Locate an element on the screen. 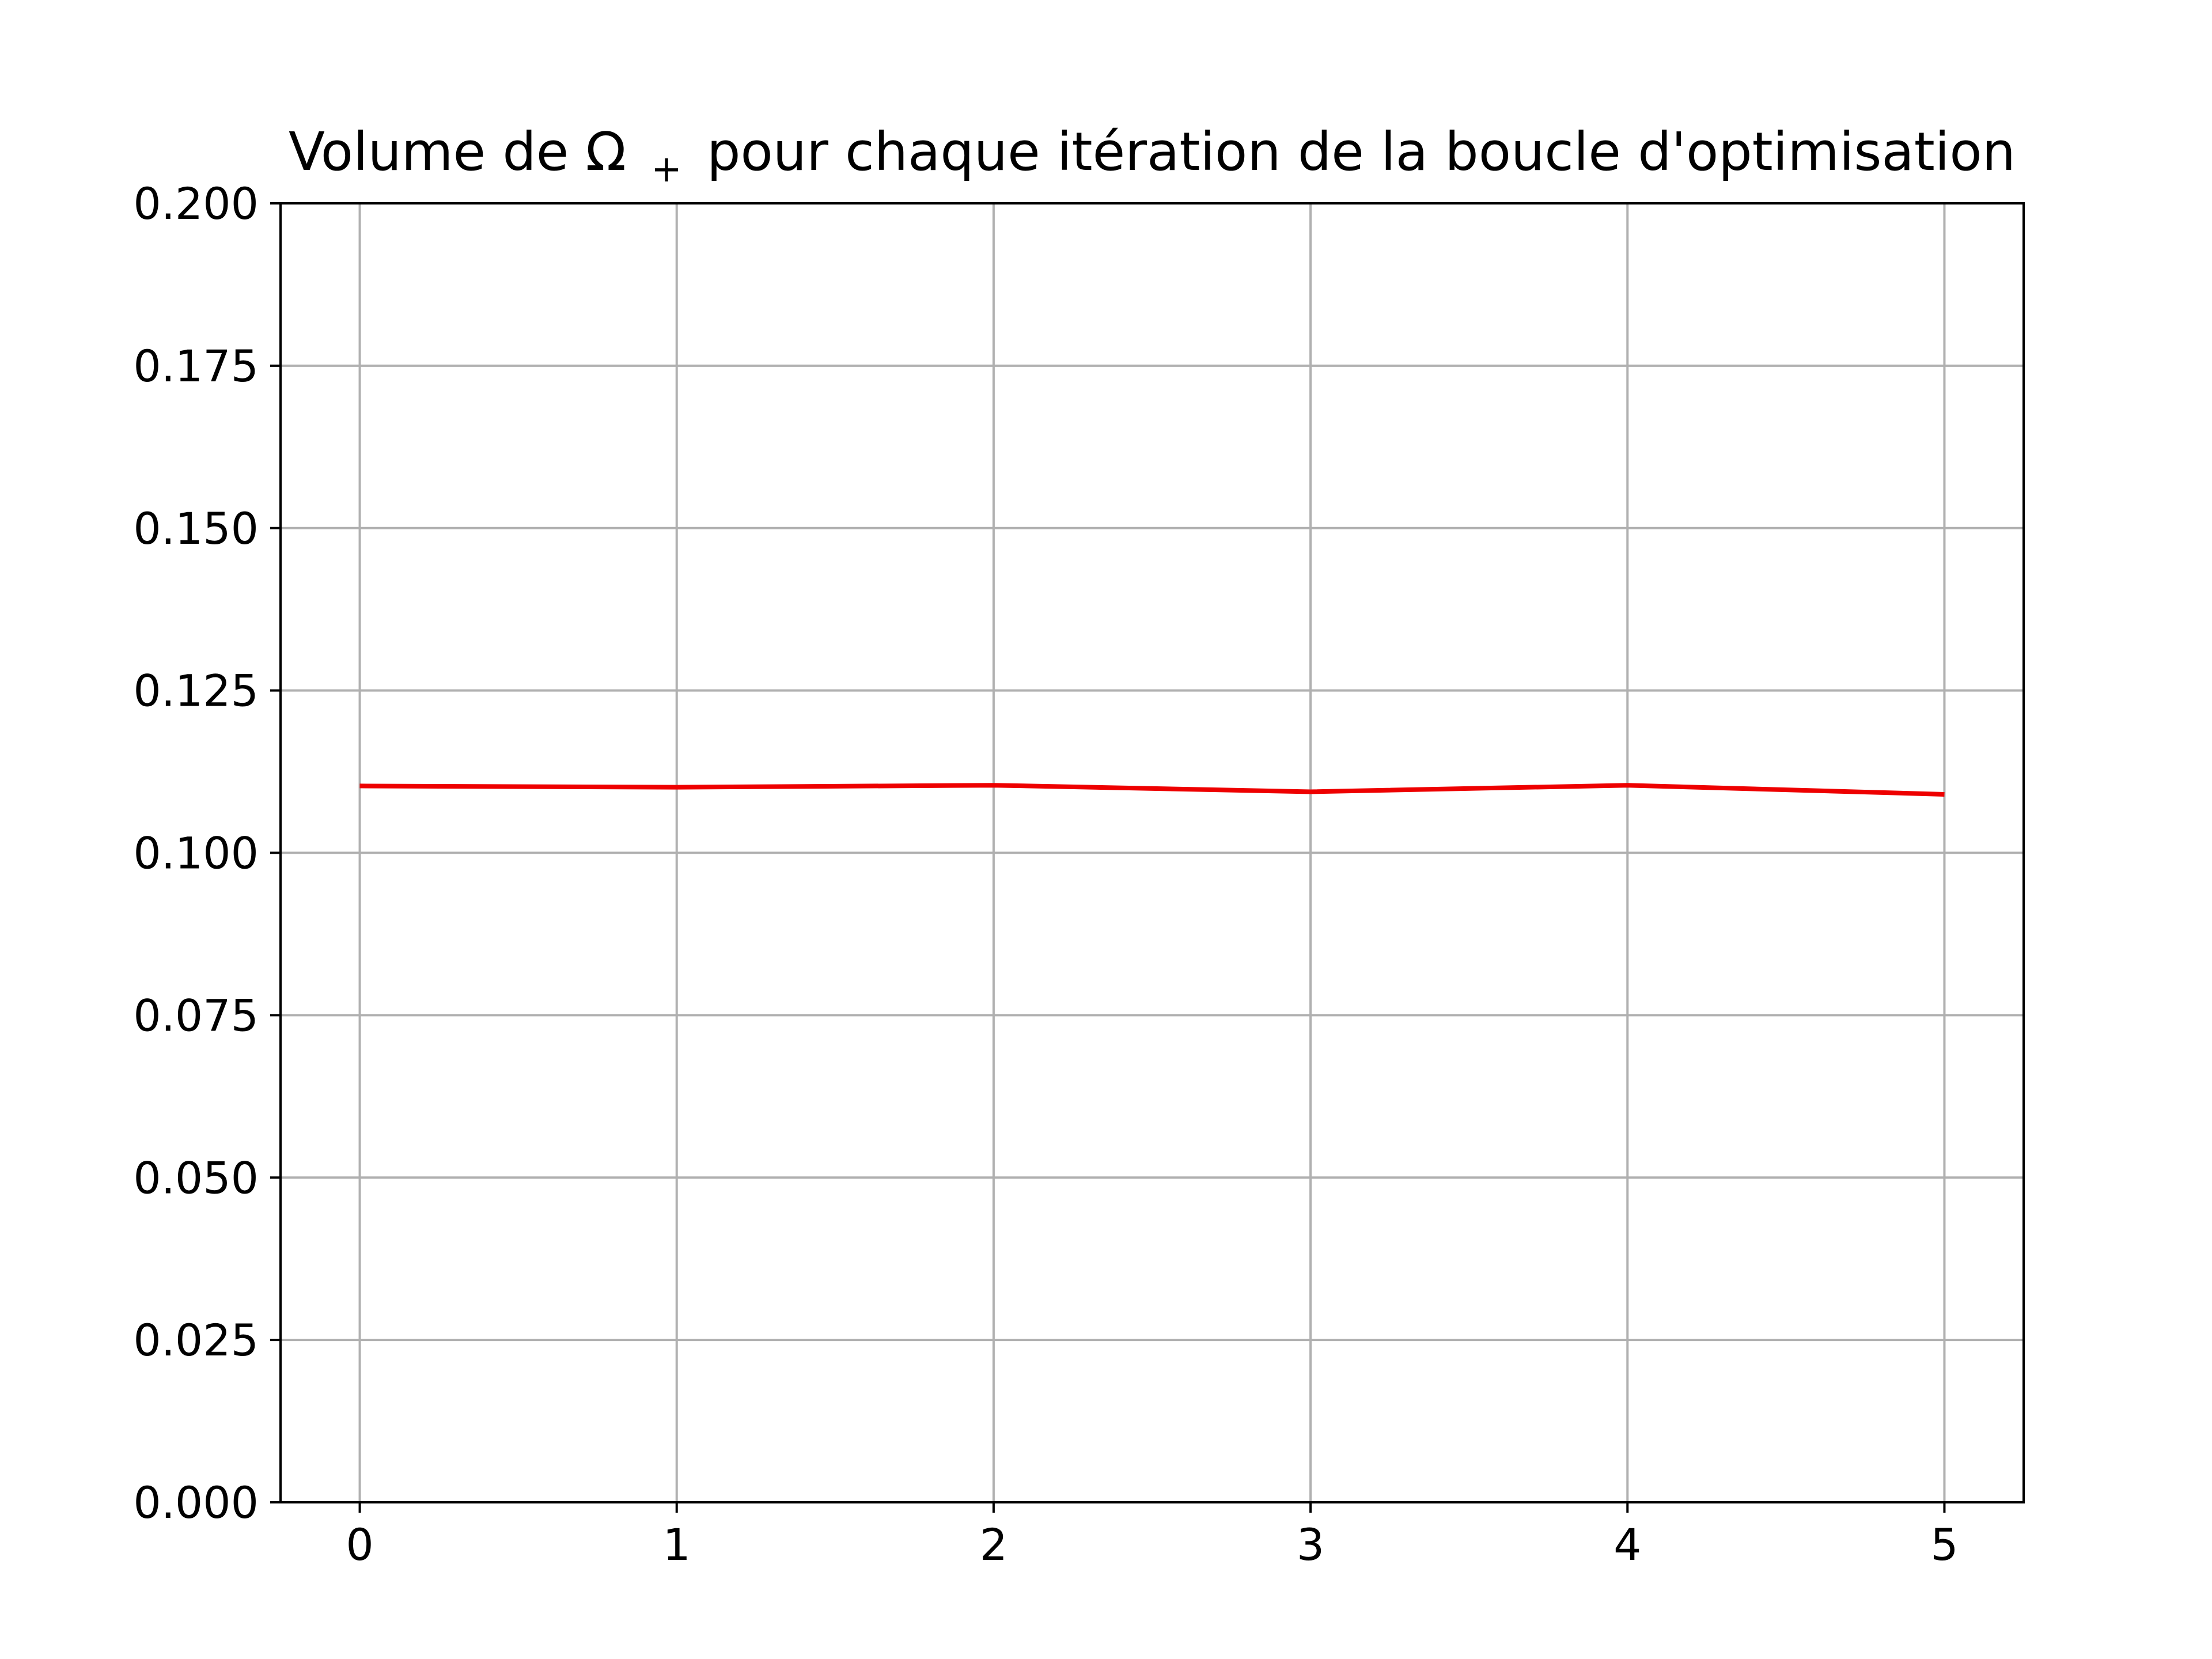  chart-title-subscript: + is located at coordinates (666, 169).